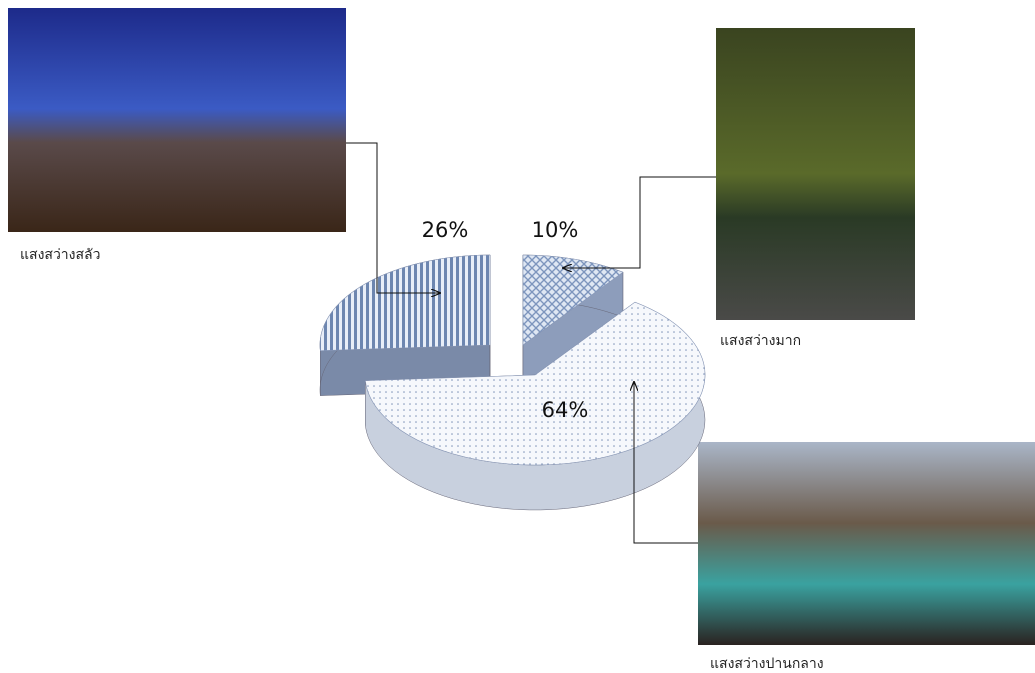 Image resolution: width=1035 pixels, height=673 pixels. I want to click on value-label: 26%, so click(445, 230).